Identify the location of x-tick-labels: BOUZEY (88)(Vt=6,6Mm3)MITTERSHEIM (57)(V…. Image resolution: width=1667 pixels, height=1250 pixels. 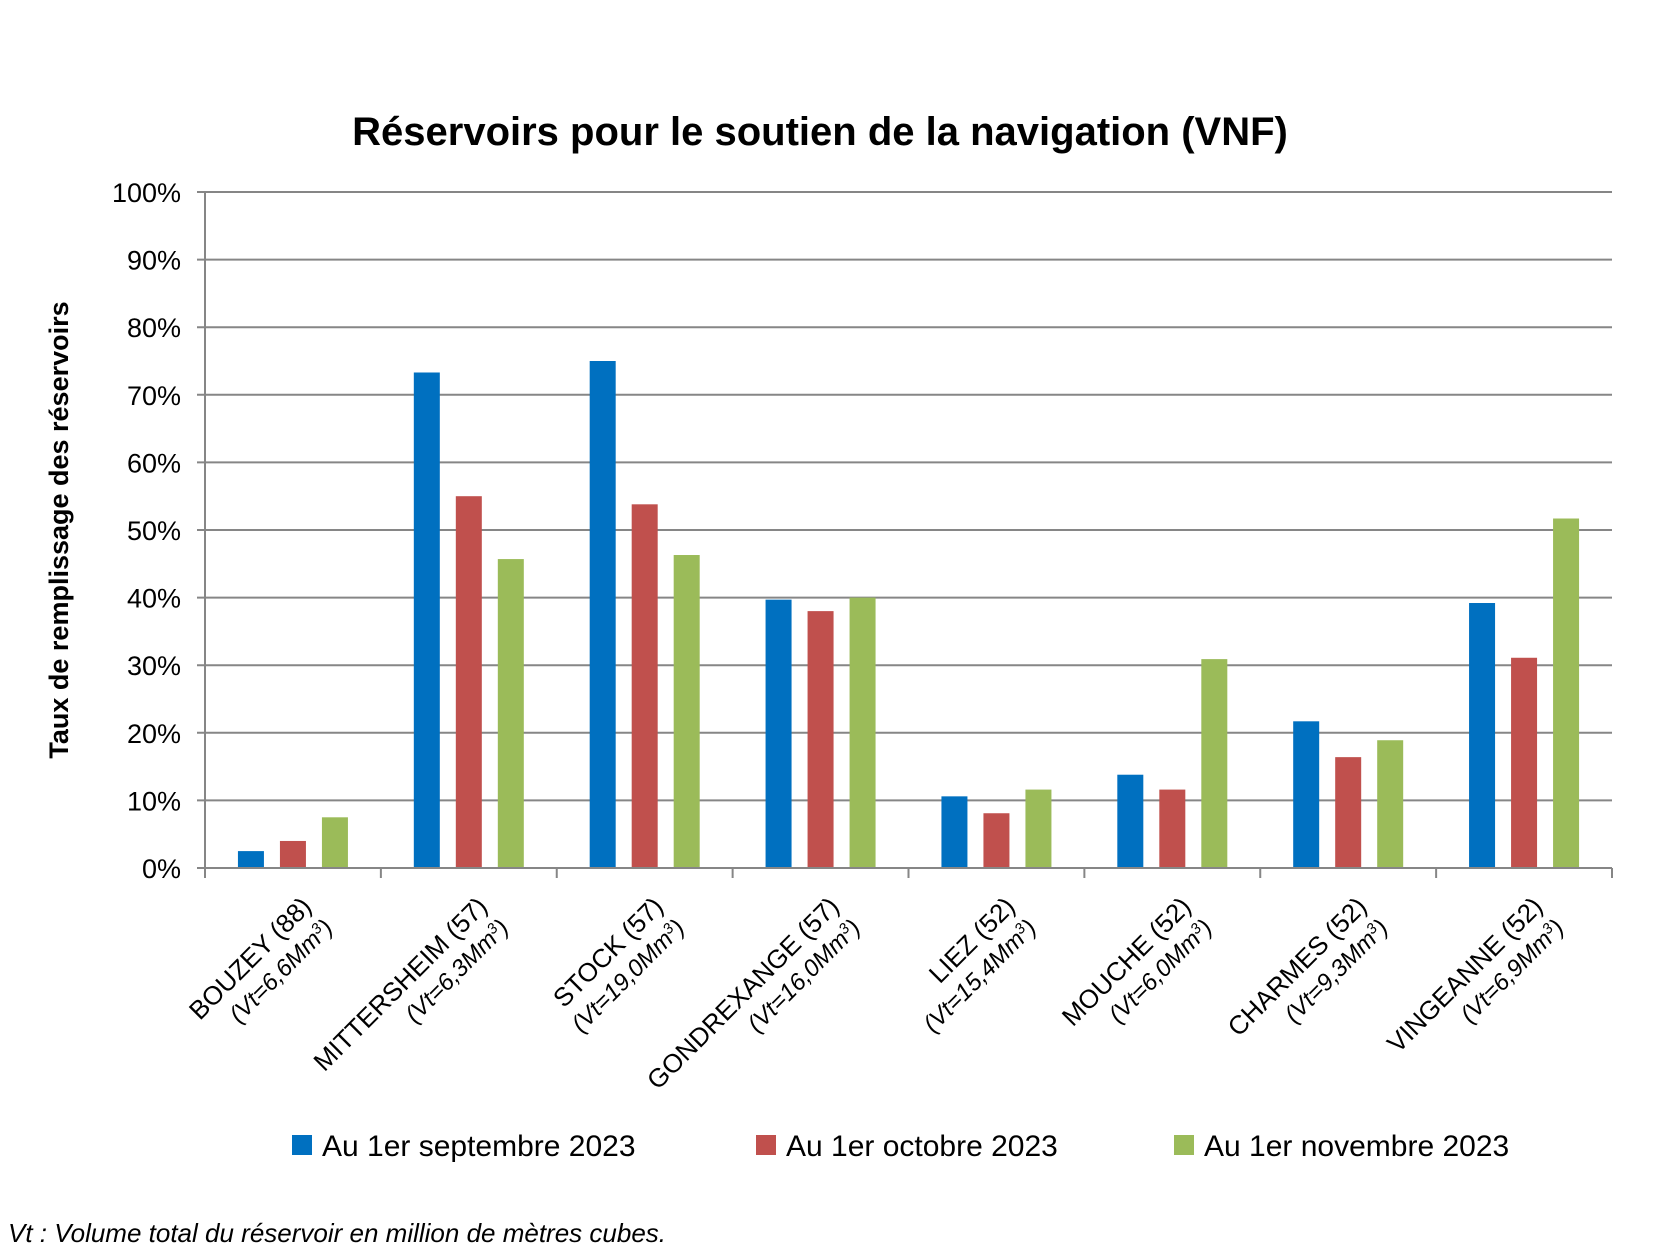
(876, 993).